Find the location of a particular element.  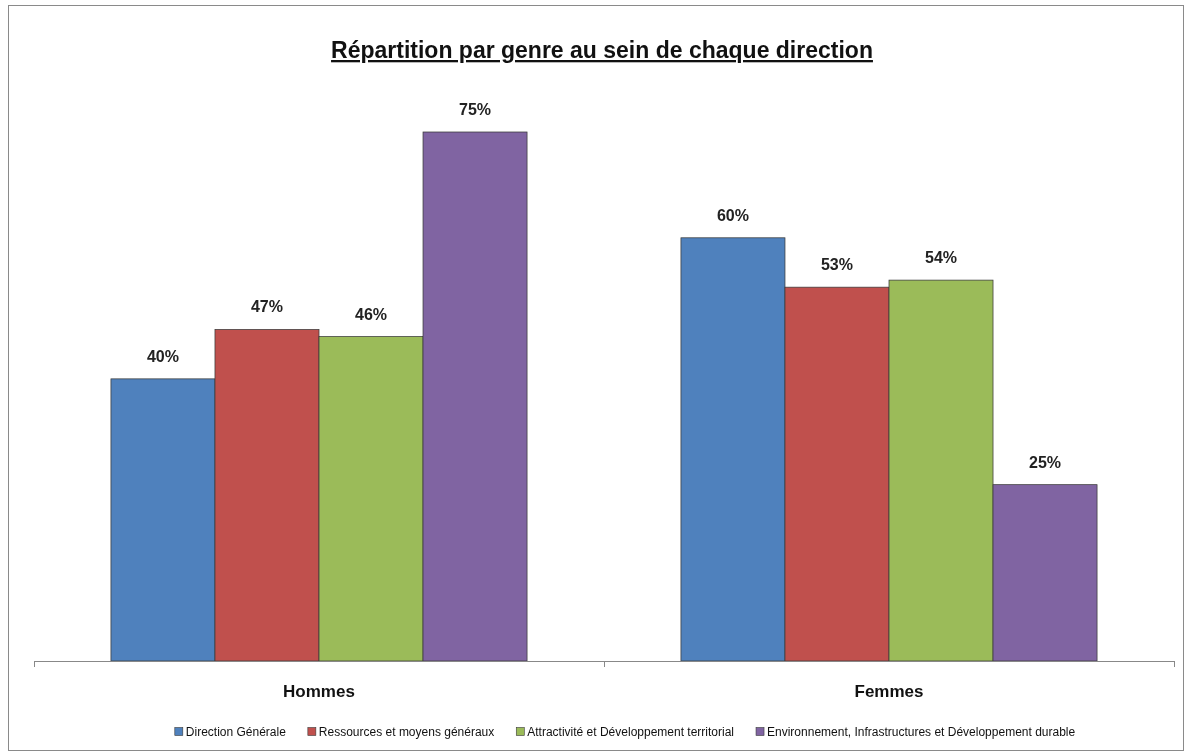

legend-label: Environnement, Infrastructures et Développement durable is located at coordinates (921, 731).